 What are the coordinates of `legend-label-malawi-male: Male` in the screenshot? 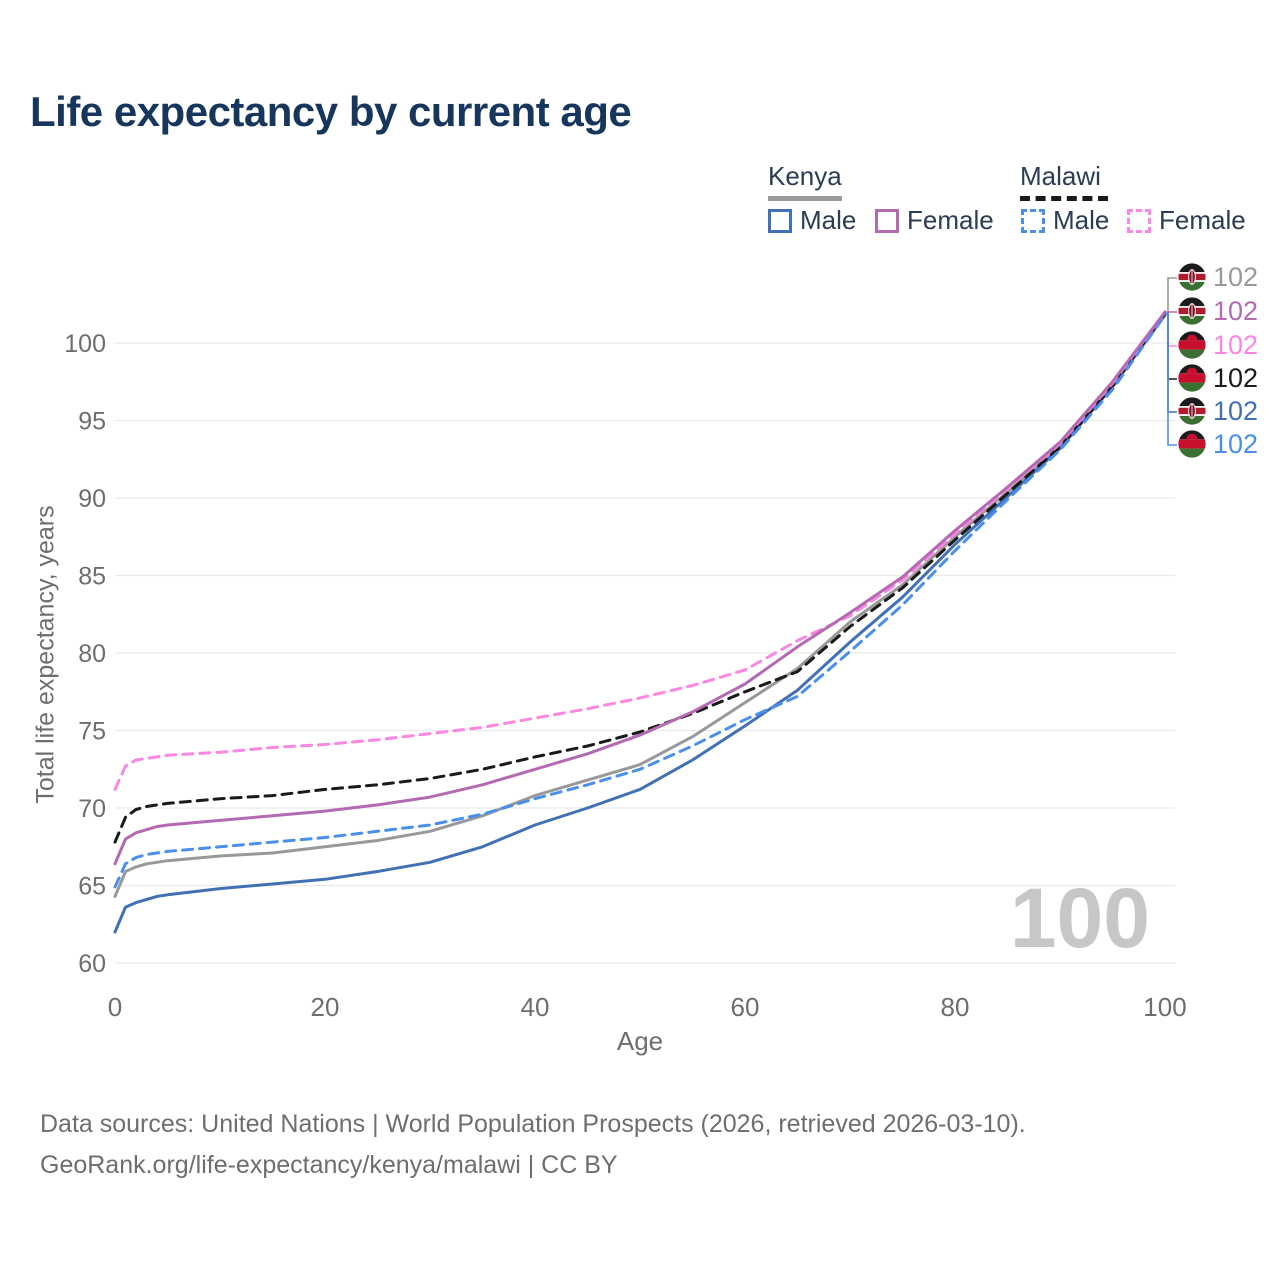 It's located at (1081, 220).